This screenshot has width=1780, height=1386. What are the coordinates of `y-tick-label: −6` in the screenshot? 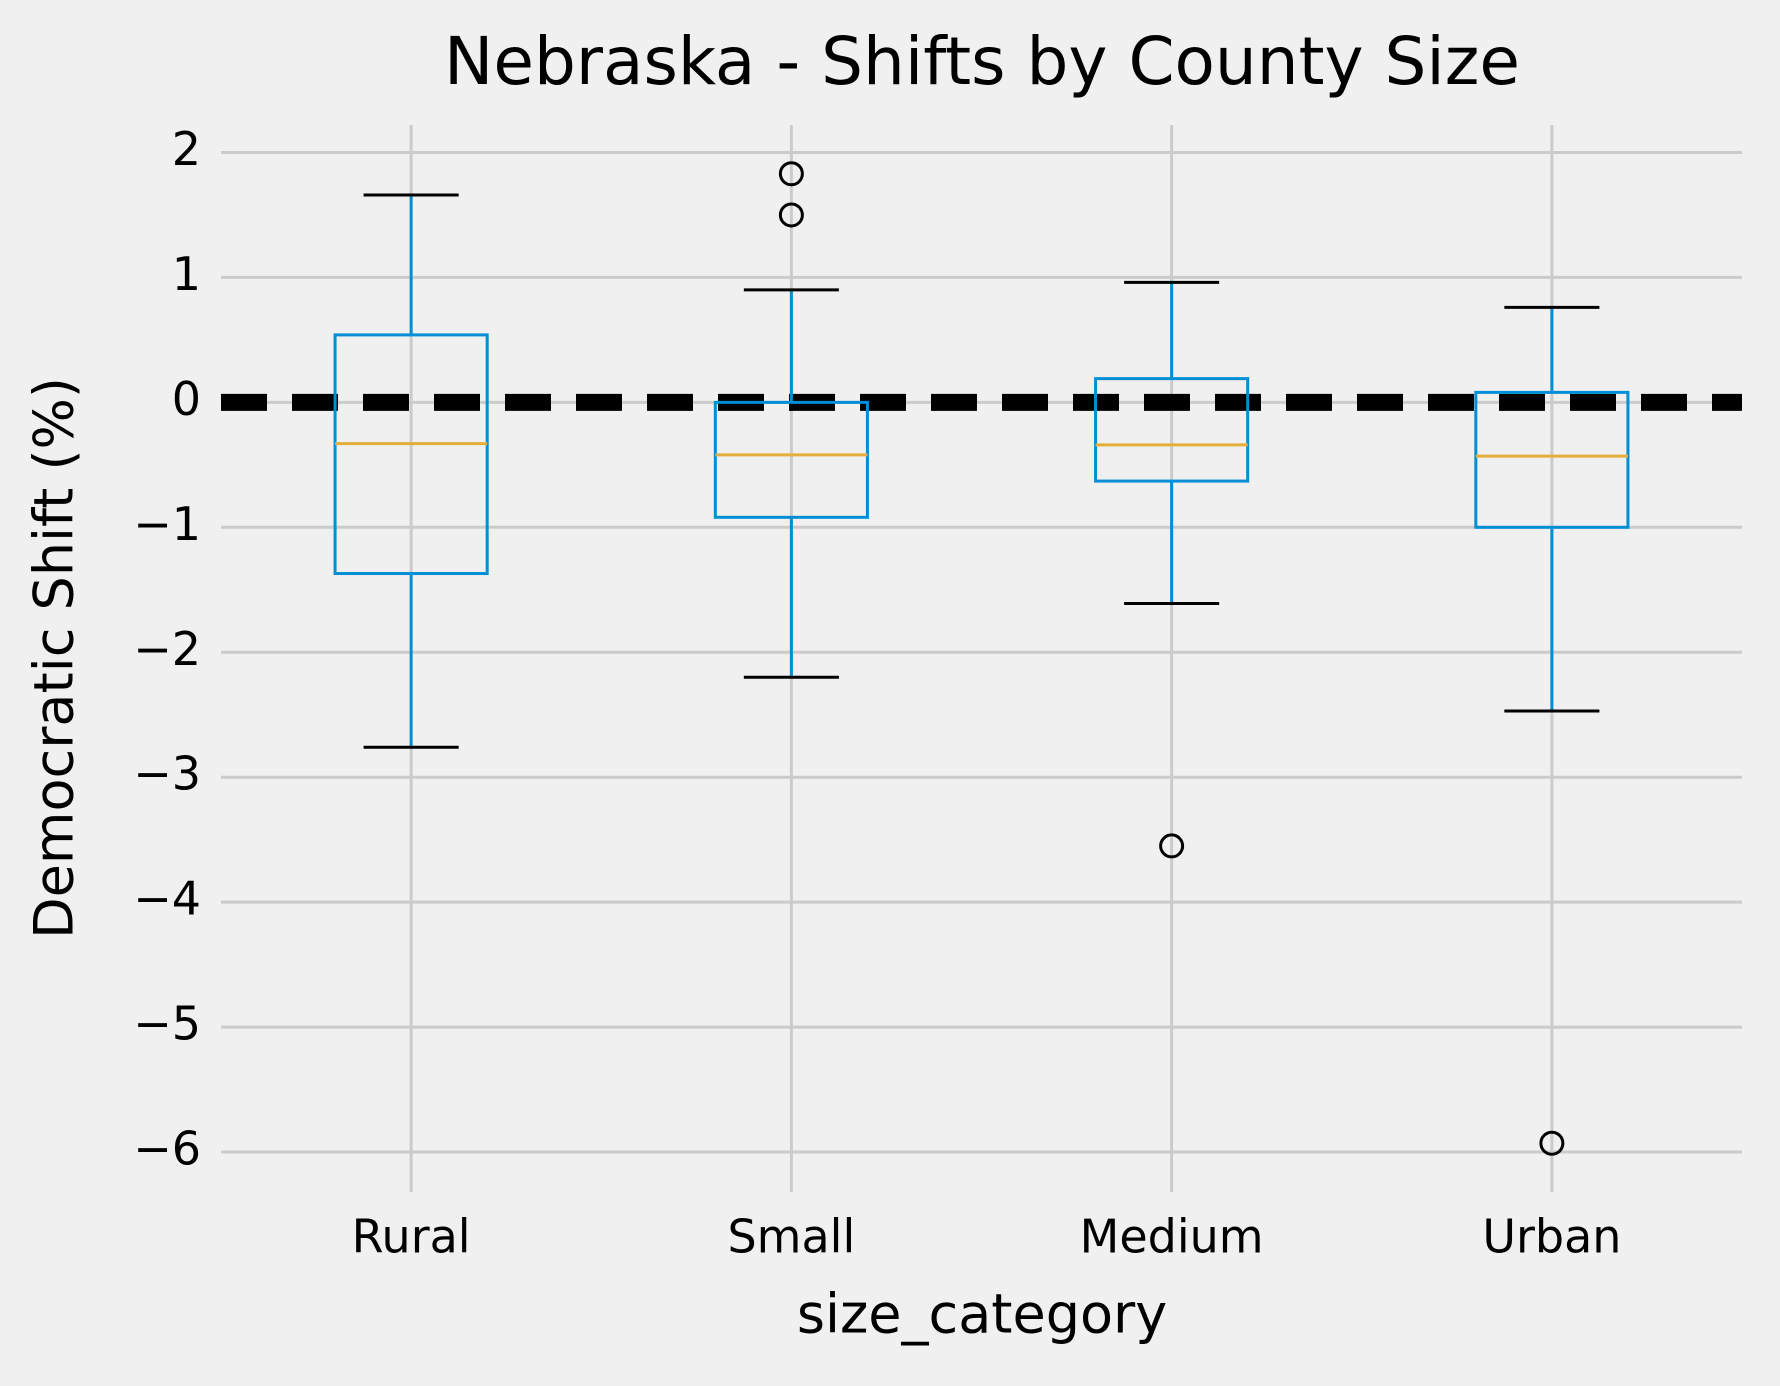 It's located at (167, 1149).